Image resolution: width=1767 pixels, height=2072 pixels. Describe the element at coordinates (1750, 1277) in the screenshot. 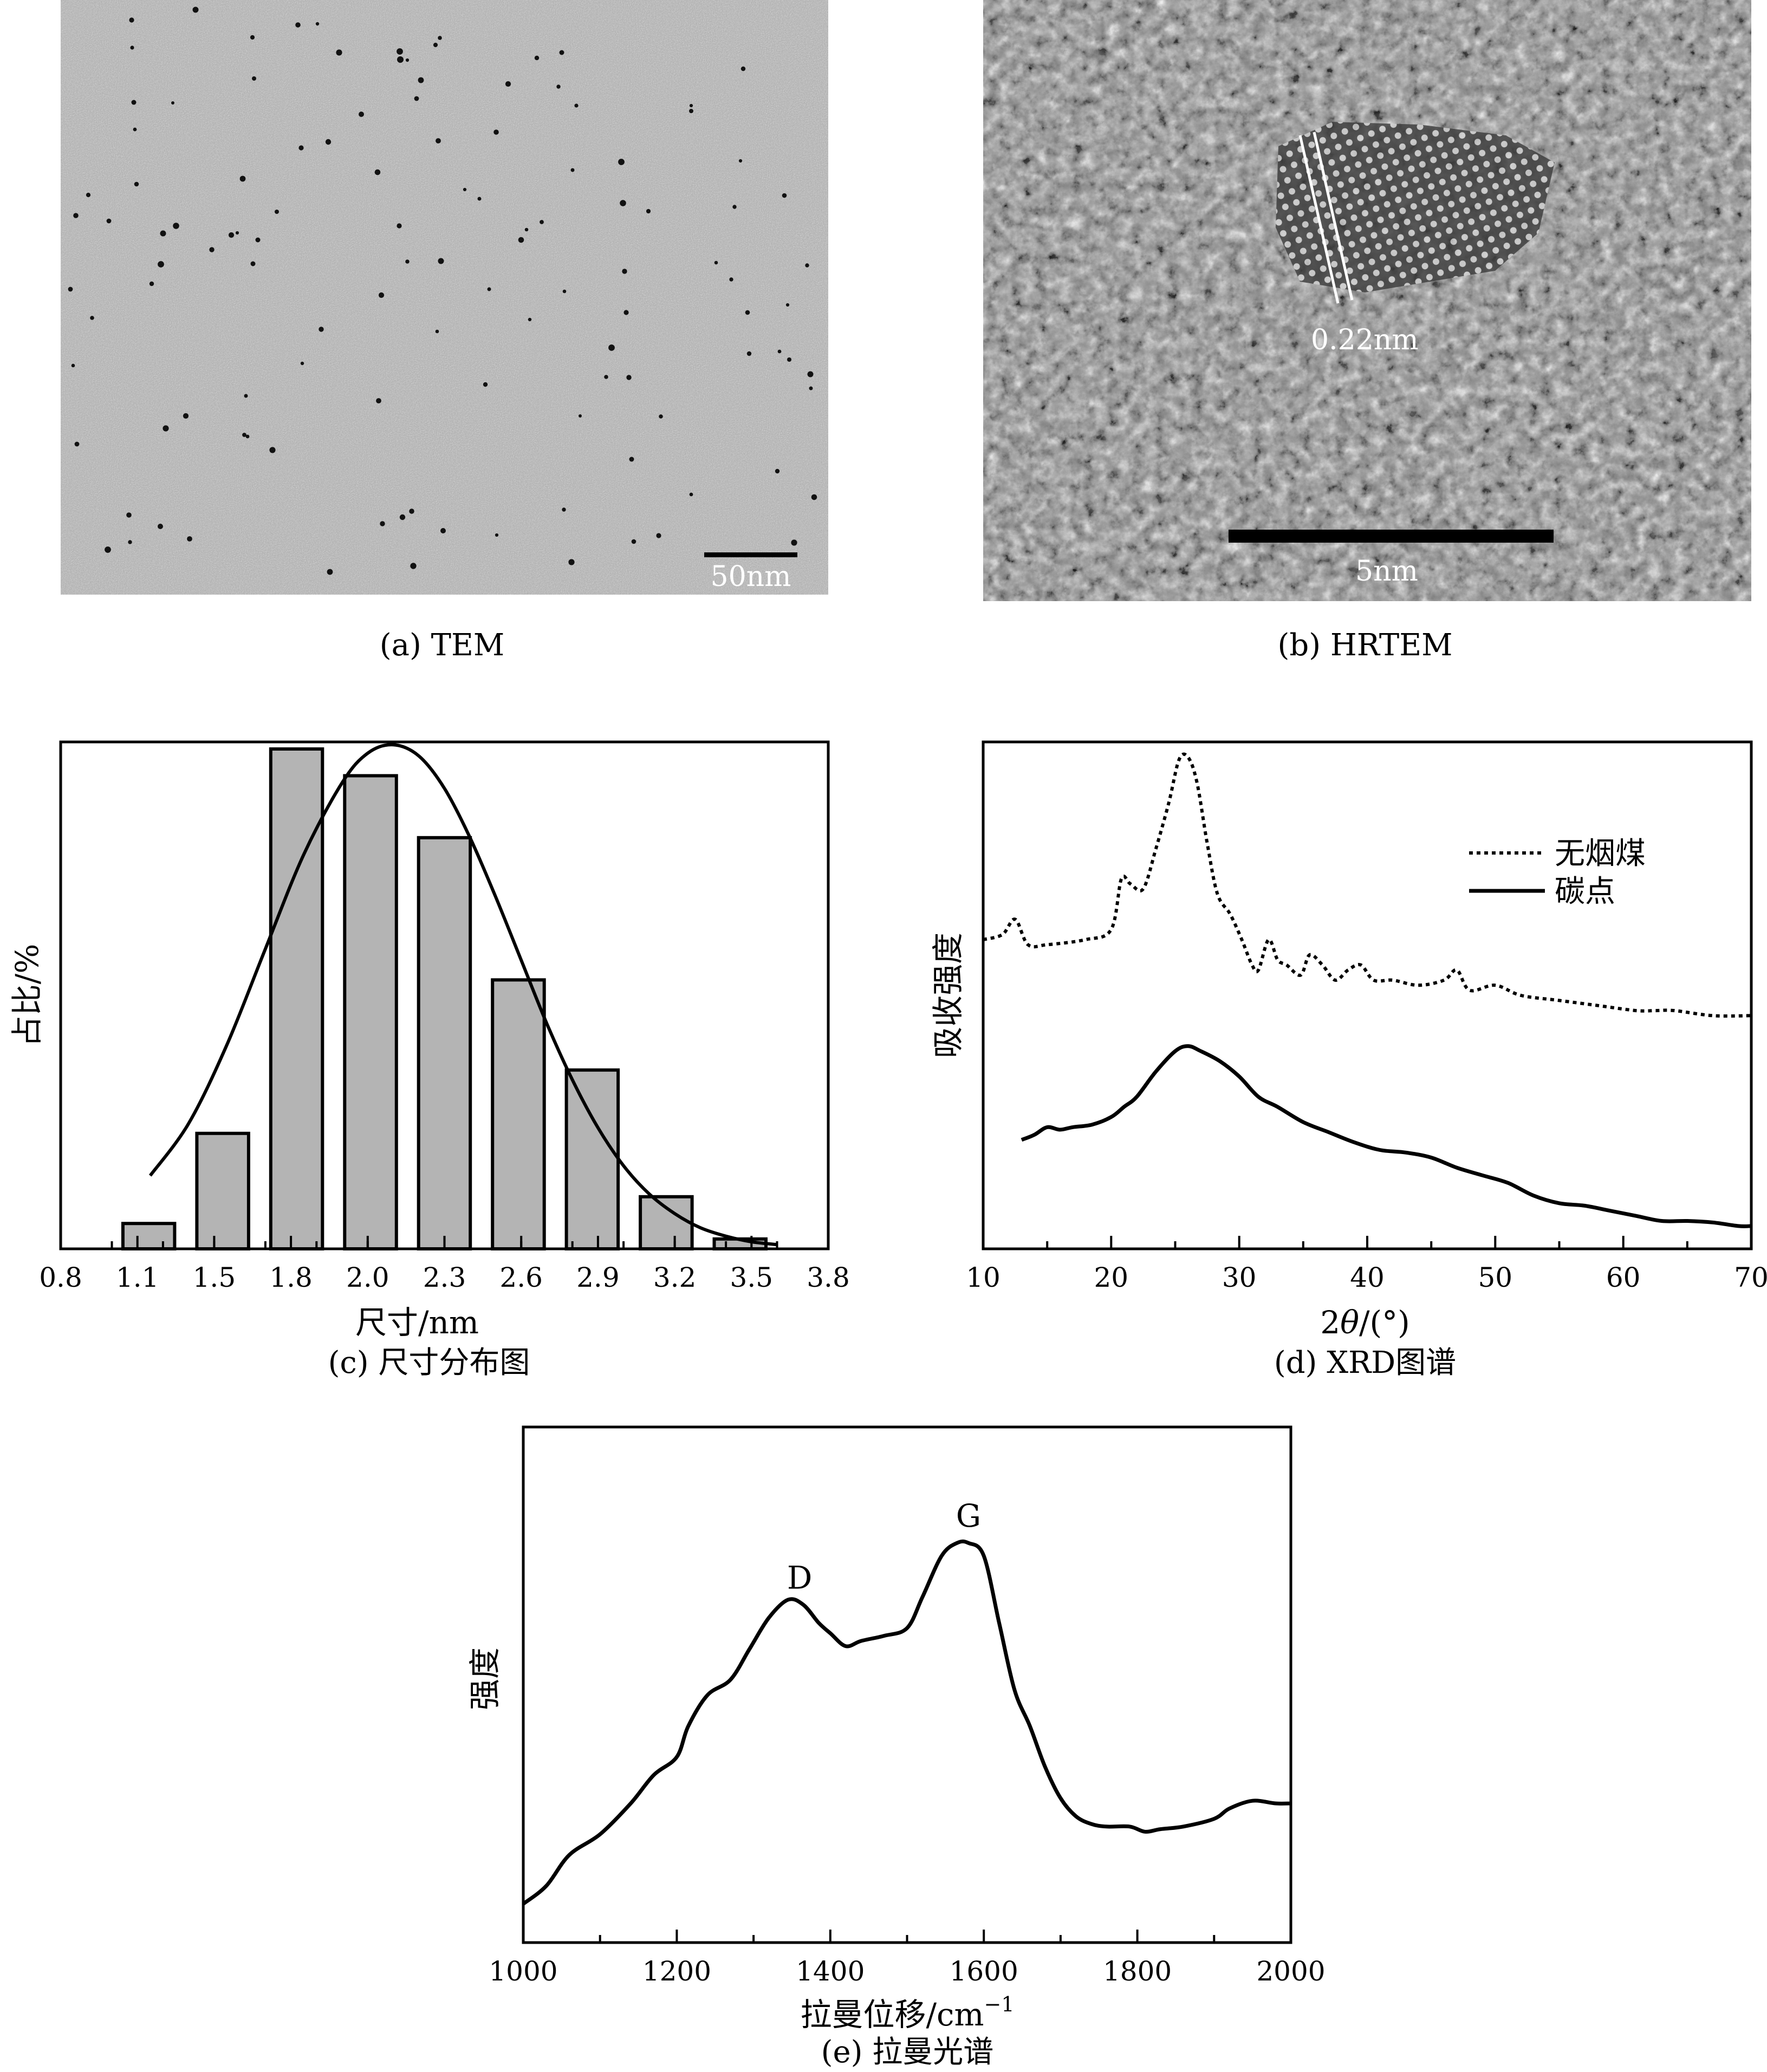

I see `tick-label: 70` at that location.